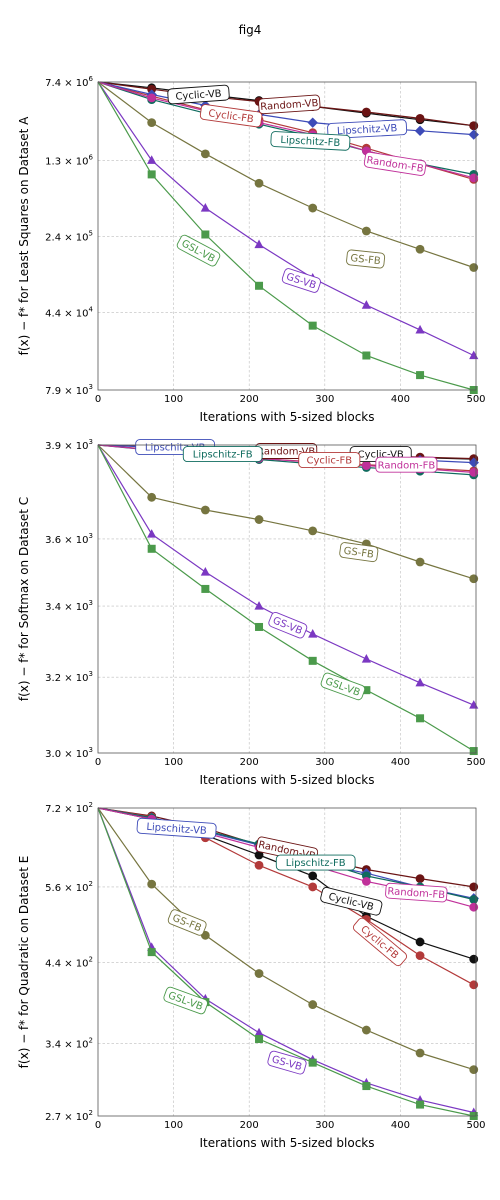 The width and height of the screenshot is (500, 1200). Describe the element at coordinates (69, 390) in the screenshot. I see `y-tick-label: 7.9 × 10³` at that location.